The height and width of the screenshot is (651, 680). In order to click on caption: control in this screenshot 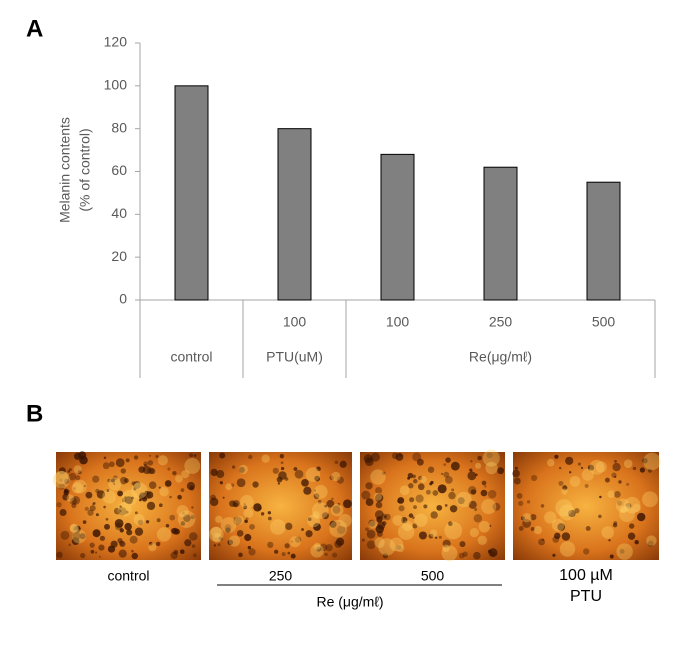, I will do `click(128, 576)`.